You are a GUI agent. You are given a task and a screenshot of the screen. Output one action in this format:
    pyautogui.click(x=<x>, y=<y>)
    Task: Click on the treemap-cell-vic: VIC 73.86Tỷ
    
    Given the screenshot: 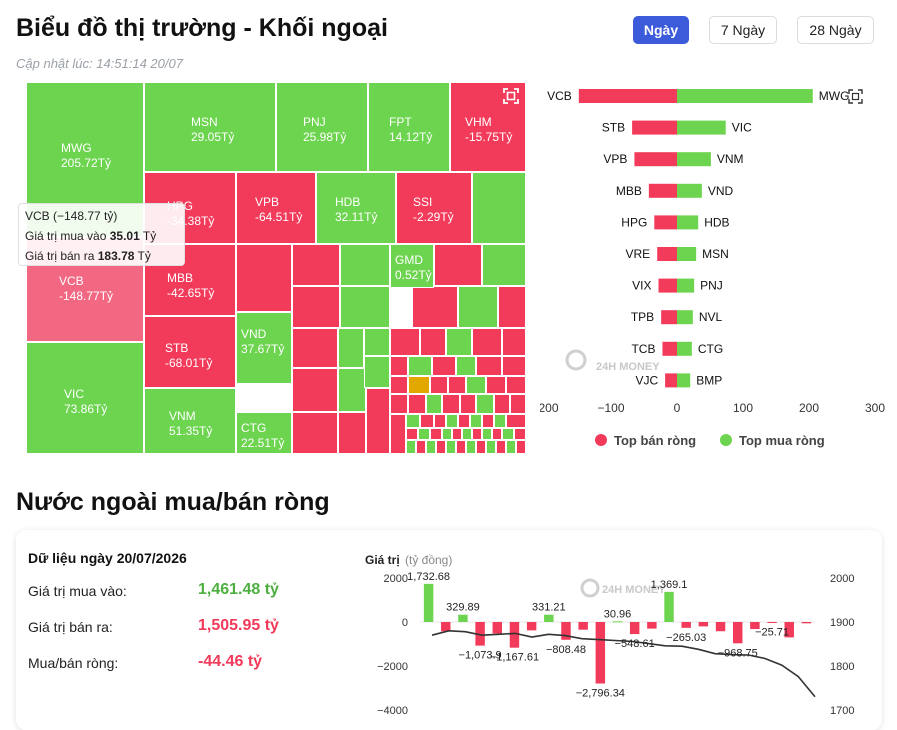 What is the action you would take?
    pyautogui.click(x=85, y=398)
    